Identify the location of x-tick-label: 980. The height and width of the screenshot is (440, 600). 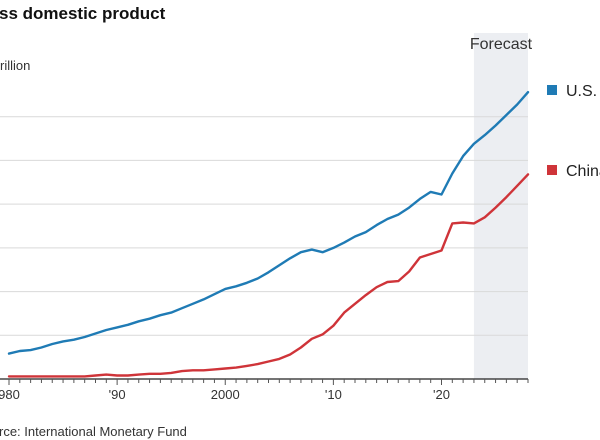
(10, 394).